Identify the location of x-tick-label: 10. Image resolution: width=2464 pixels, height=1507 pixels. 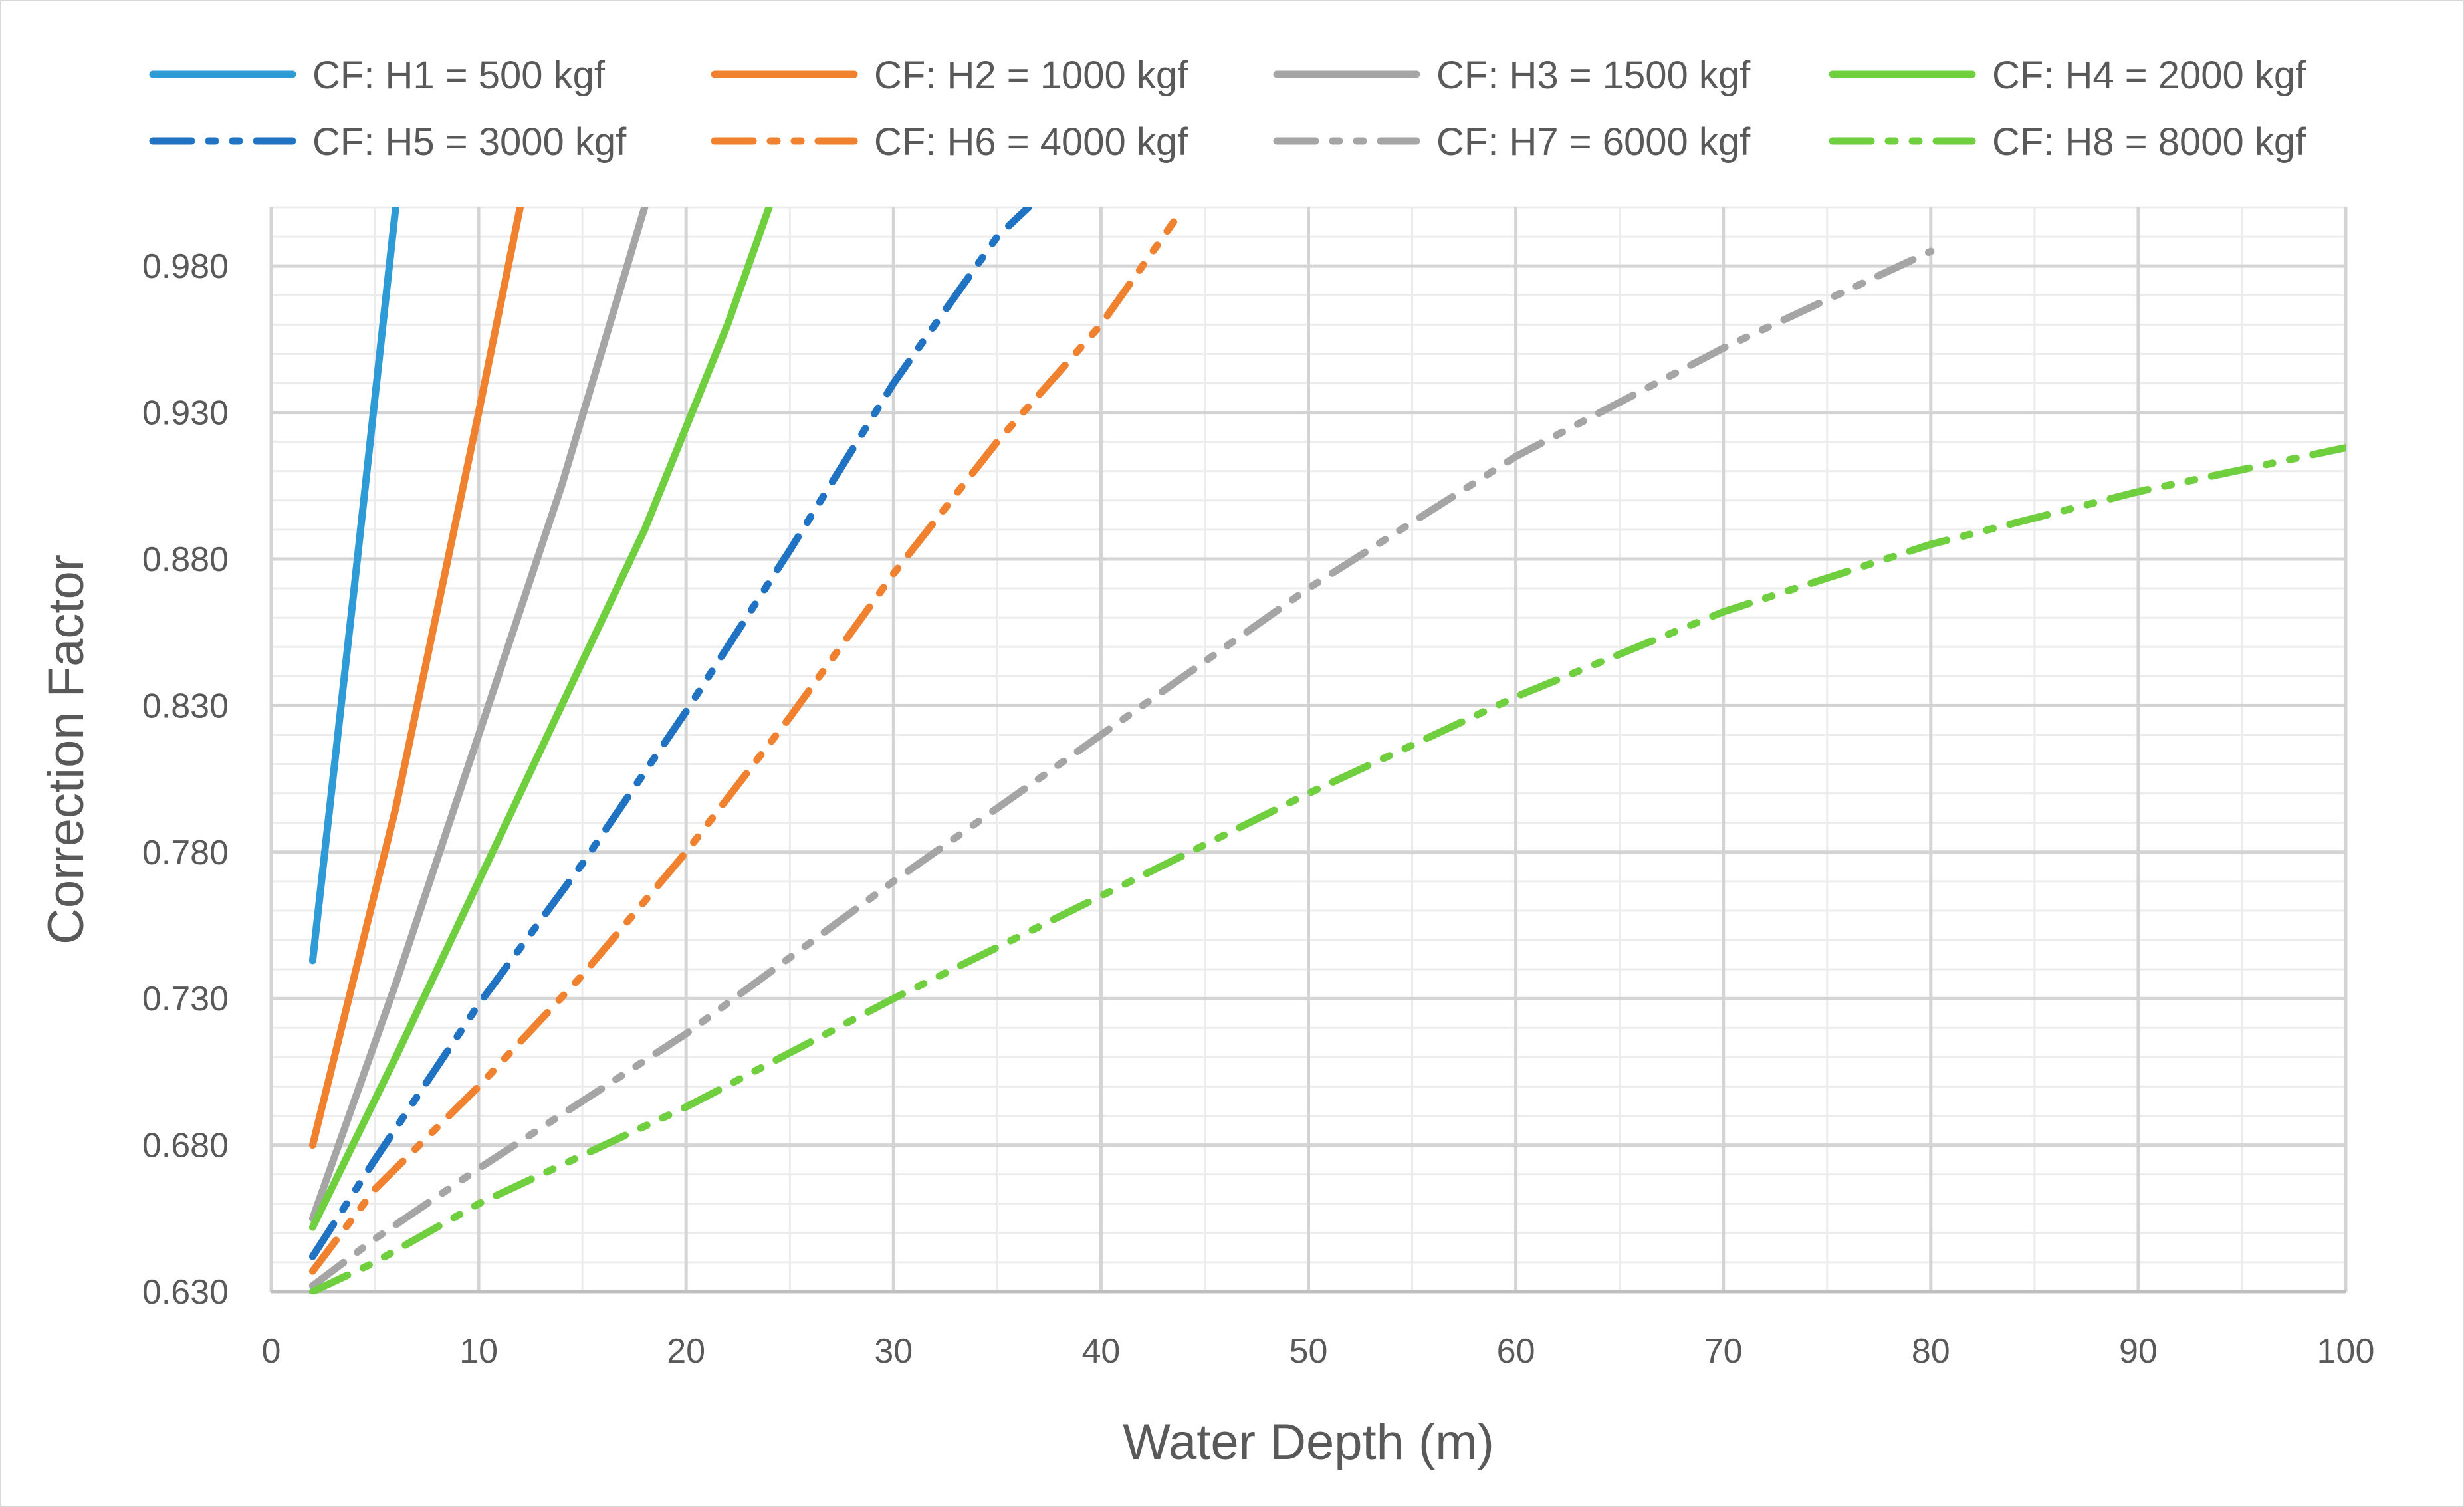
(478, 1351).